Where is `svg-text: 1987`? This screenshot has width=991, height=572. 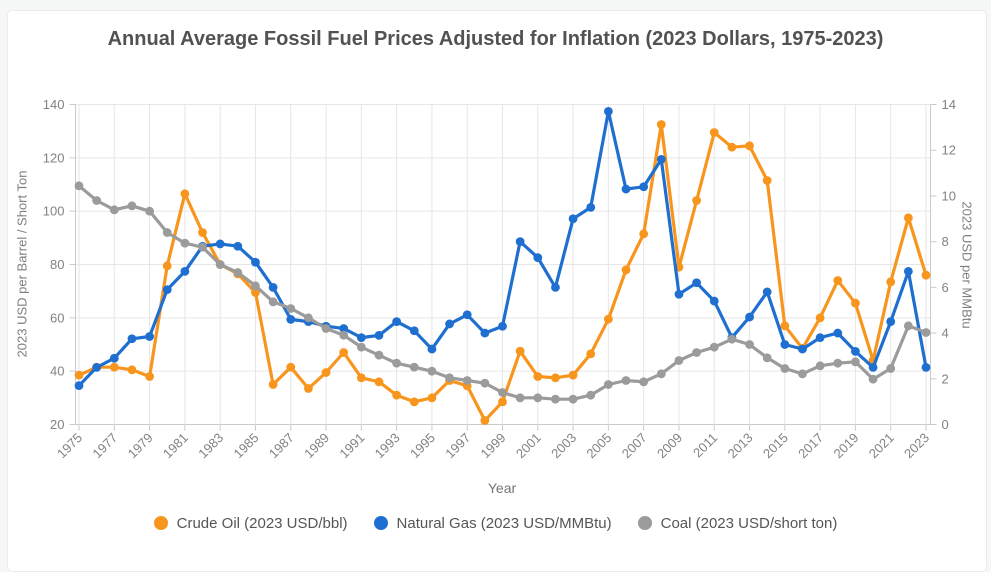
svg-text: 1987 is located at coordinates (281, 445).